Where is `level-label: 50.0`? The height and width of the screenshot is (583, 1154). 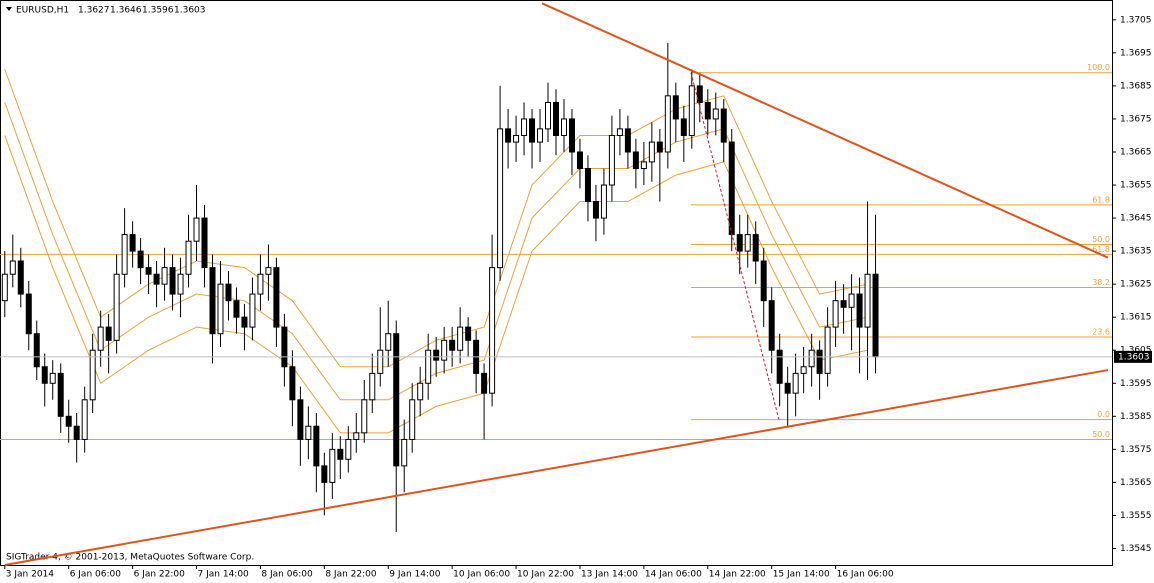 level-label: 50.0 is located at coordinates (1101, 434).